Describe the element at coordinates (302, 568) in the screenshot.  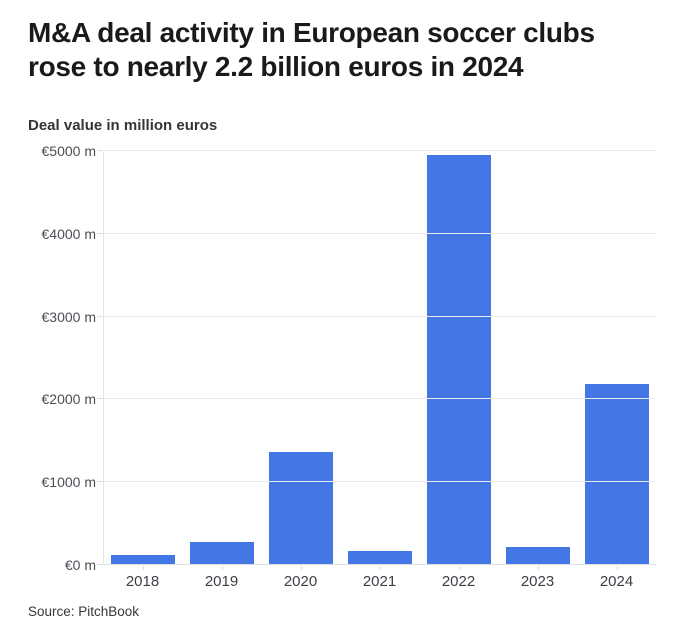
I see `x-tick-mark-2020` at that location.